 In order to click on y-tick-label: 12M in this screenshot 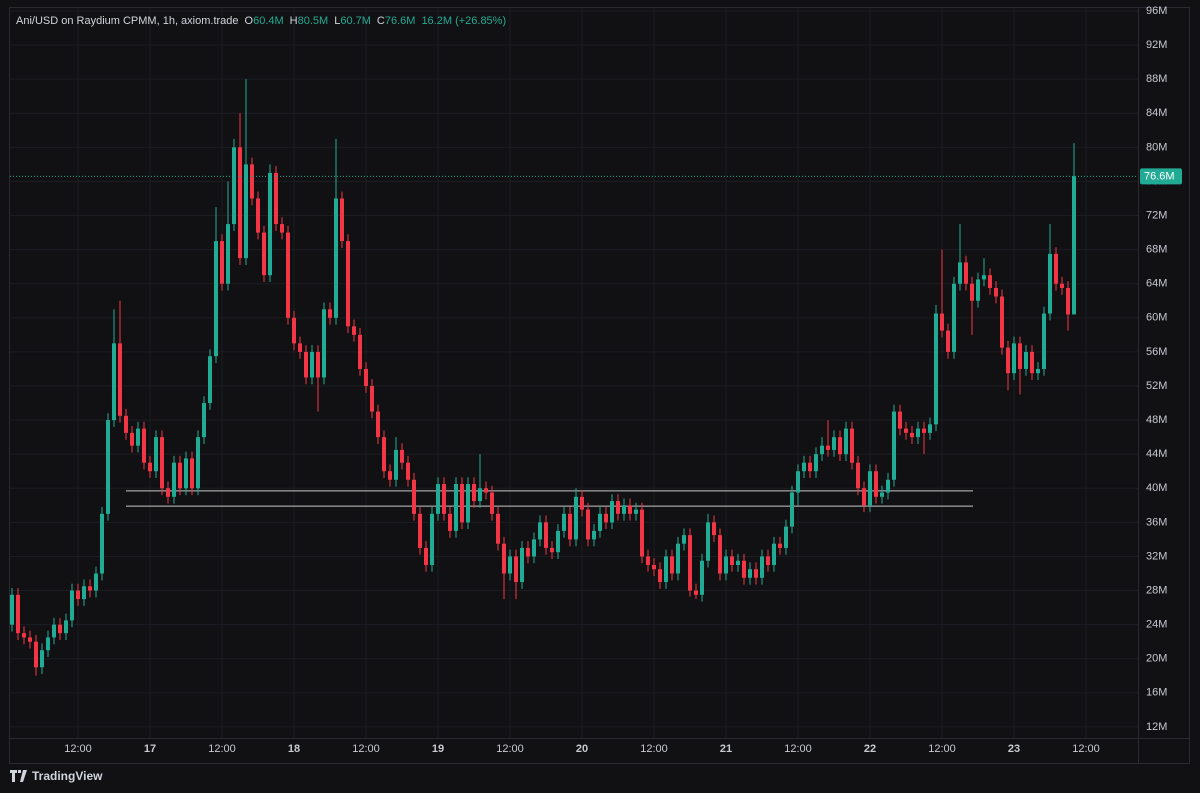, I will do `click(1156, 727)`.